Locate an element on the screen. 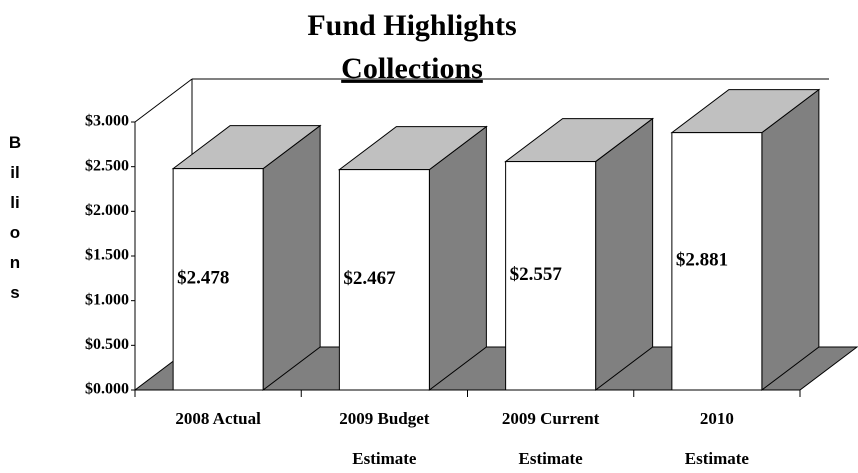 The height and width of the screenshot is (473, 858). value-label: $2.881 is located at coordinates (702, 260).